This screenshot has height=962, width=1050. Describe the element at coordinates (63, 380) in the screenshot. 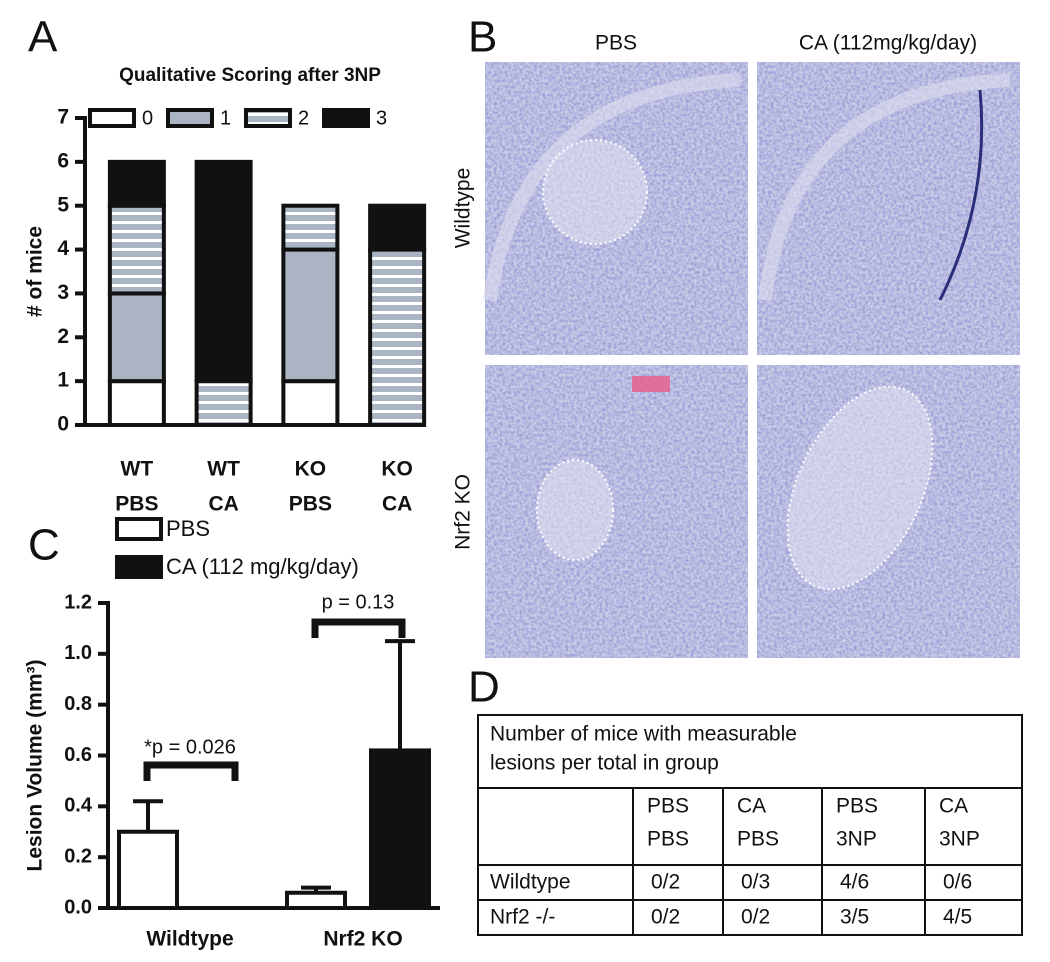

I see `y-tick-label: 1` at that location.